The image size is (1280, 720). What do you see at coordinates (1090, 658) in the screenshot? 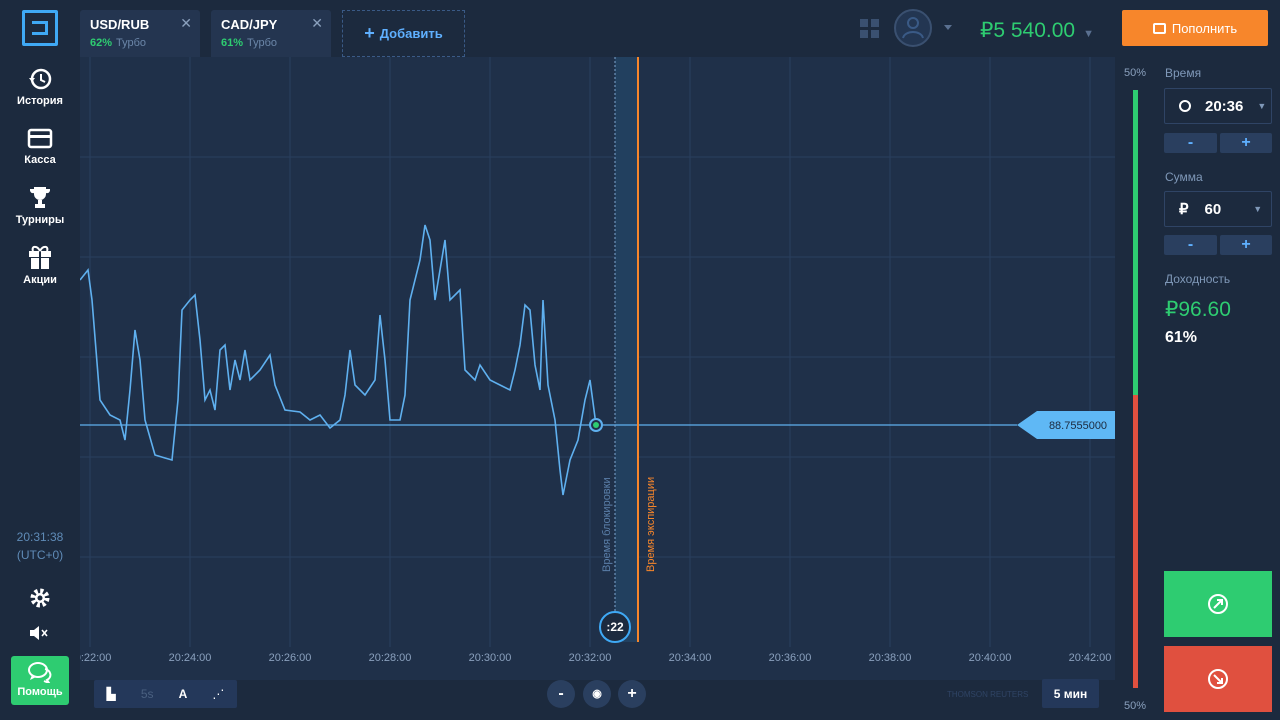
I see `x-tick-label: 20:42:00` at bounding box center [1090, 658].